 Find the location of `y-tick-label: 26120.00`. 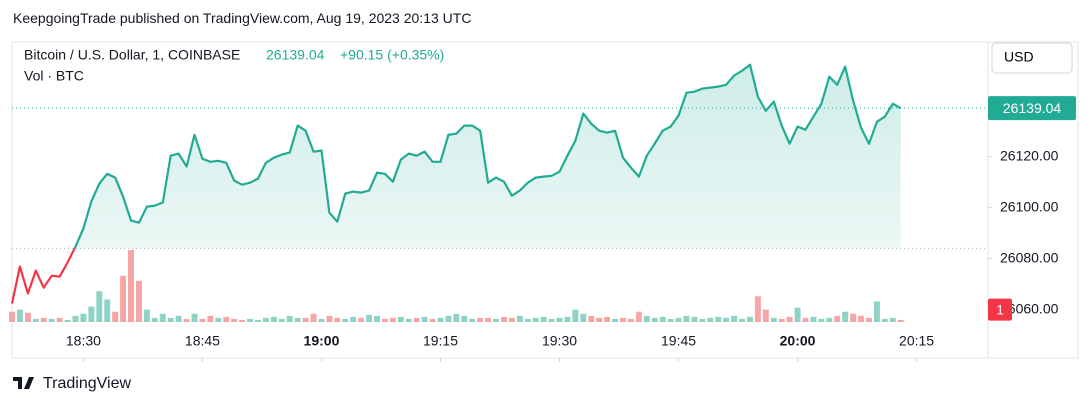

y-tick-label: 26120.00 is located at coordinates (1029, 155).